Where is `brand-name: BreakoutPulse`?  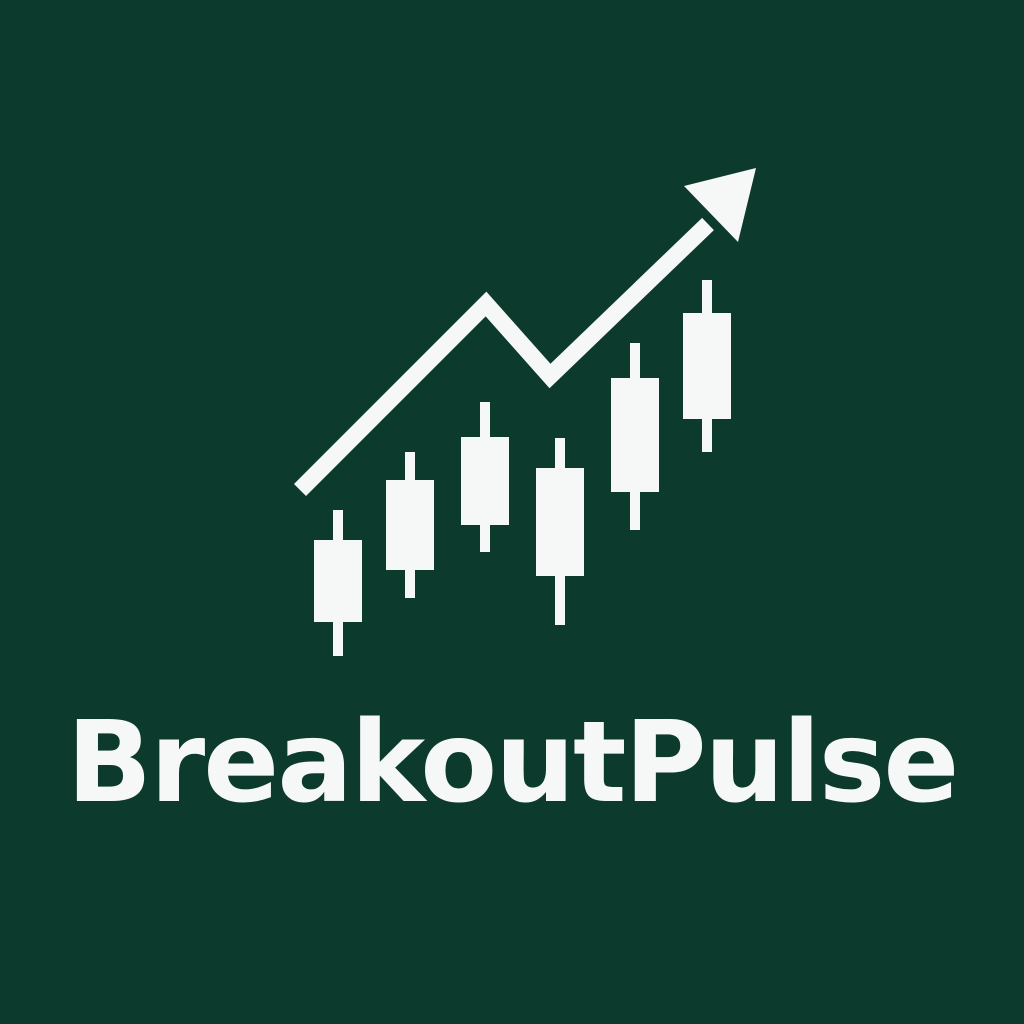 brand-name: BreakoutPulse is located at coordinates (513, 763).